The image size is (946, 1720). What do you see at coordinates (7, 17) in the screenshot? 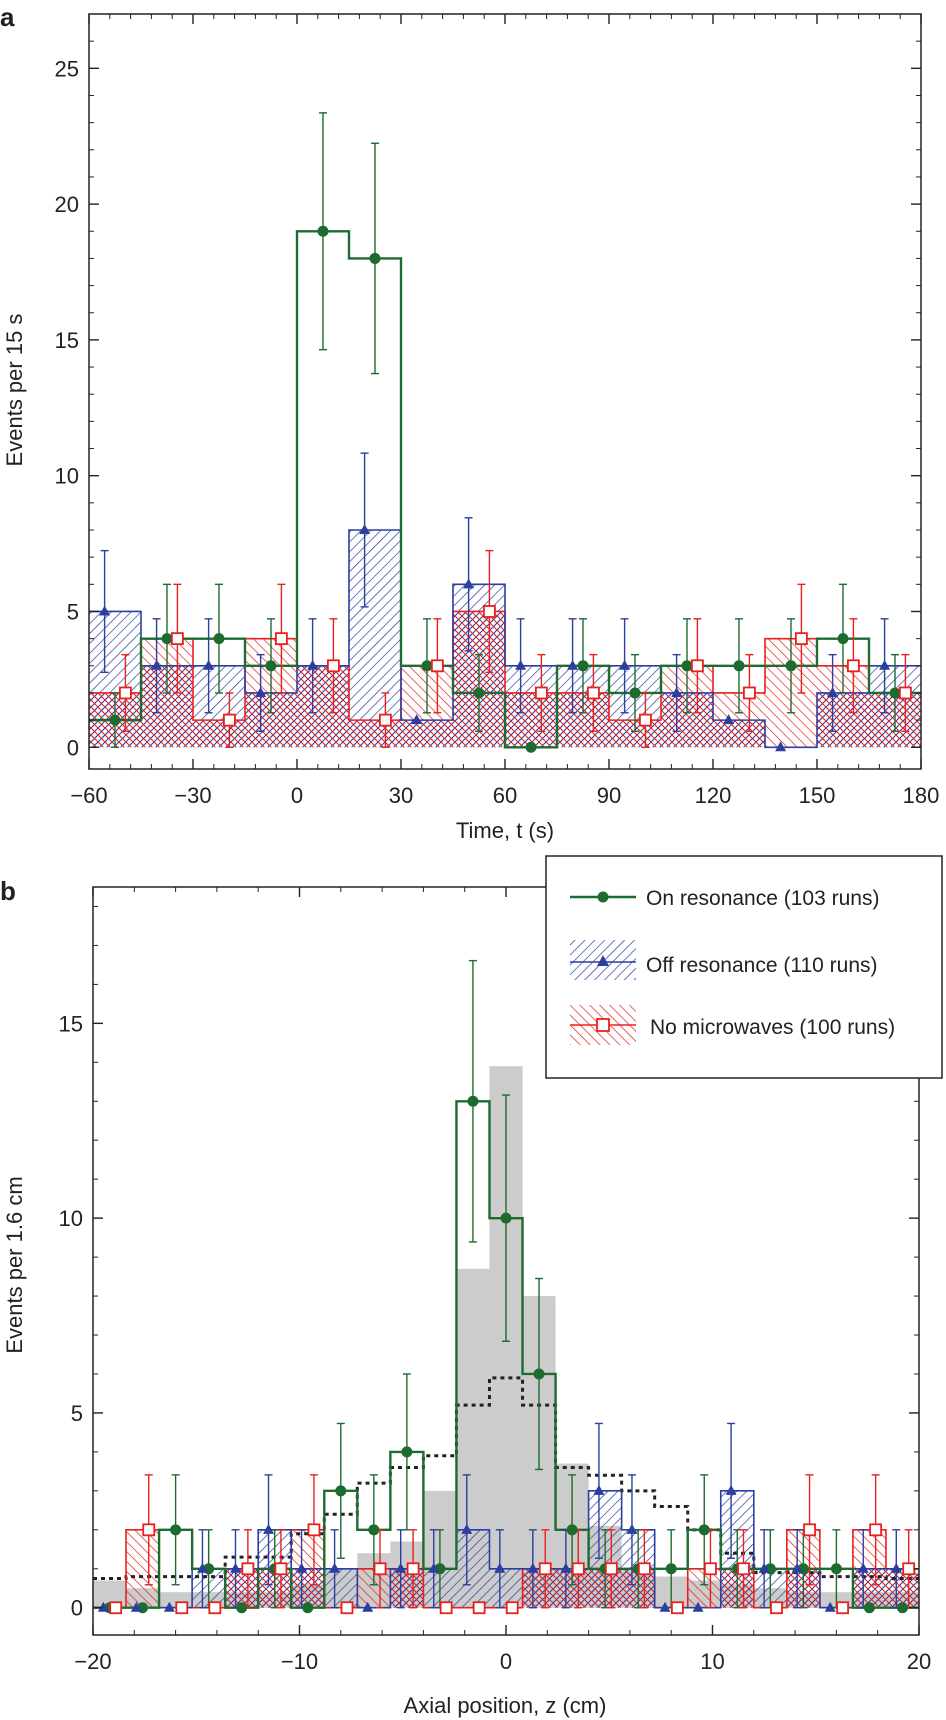
I see `panel-a-label: a` at bounding box center [7, 17].